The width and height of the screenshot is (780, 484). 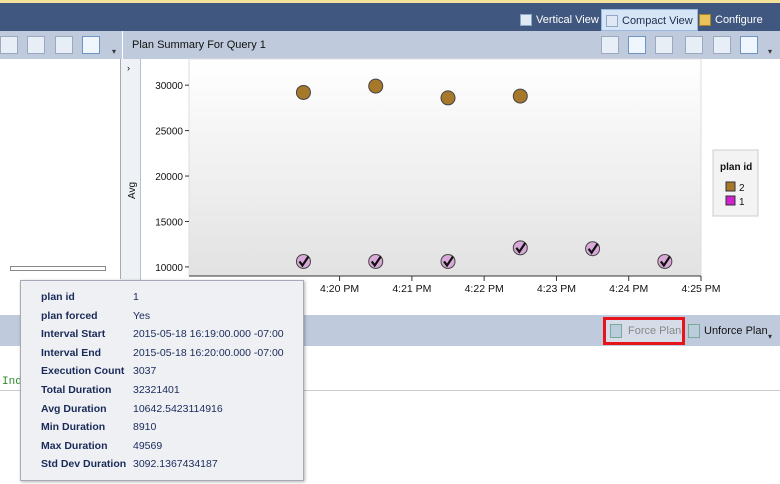 I want to click on y-tick-label: 20000, so click(x=169, y=177).